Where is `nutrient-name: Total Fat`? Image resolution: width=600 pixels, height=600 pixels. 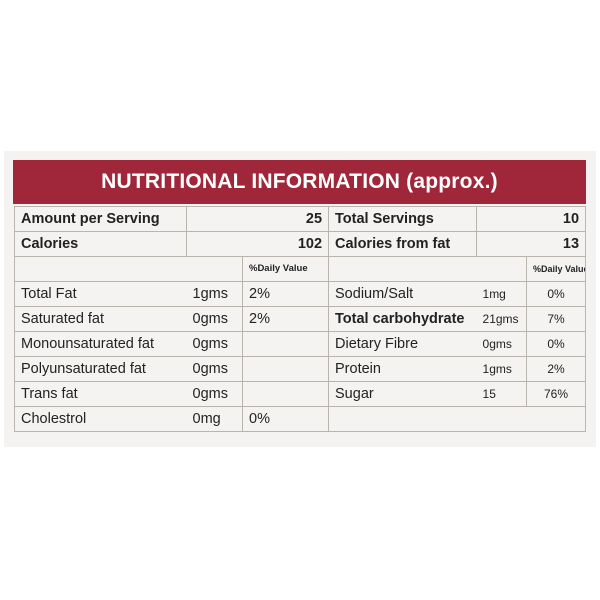
nutrient-name: Total Fat is located at coordinates (100, 294).